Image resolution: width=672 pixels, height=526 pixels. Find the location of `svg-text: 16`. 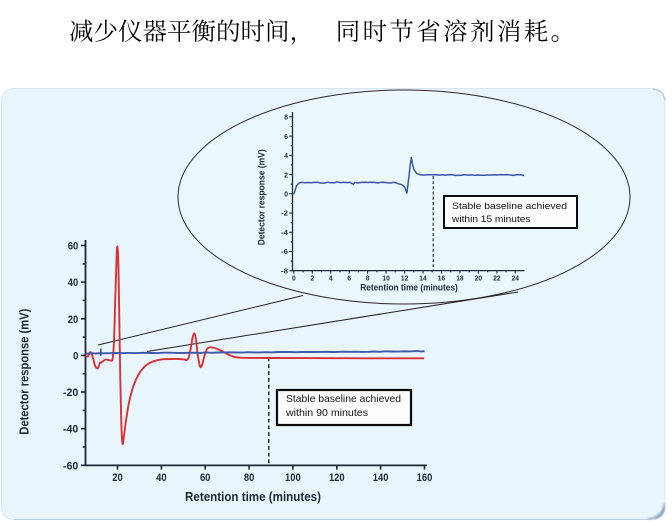

svg-text: 16 is located at coordinates (441, 277).